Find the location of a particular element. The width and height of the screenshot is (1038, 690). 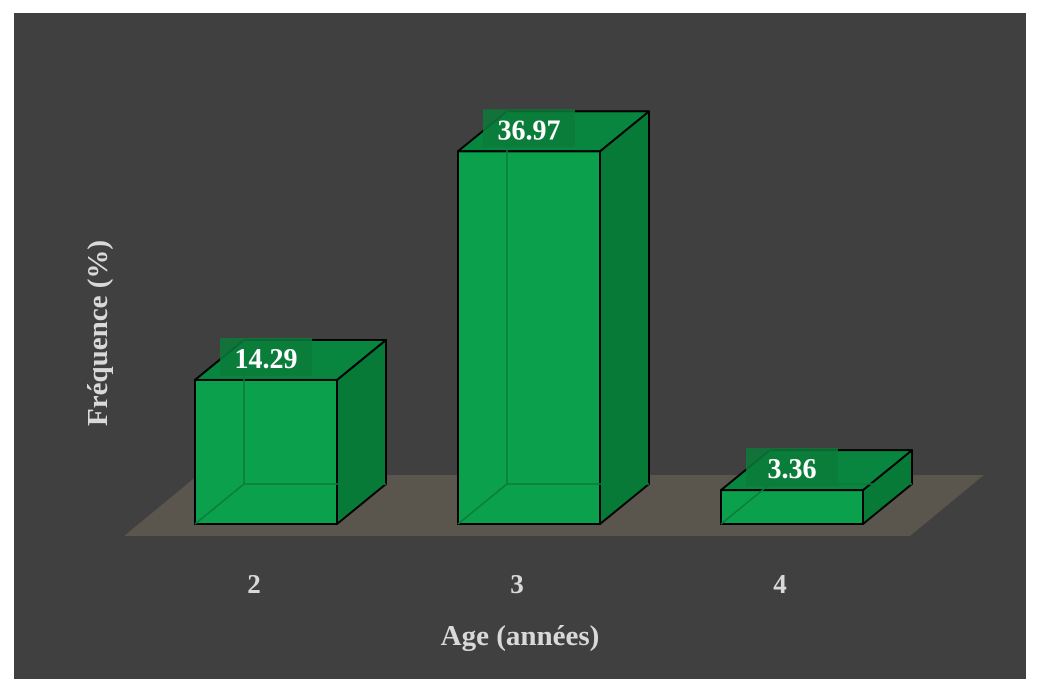

x-tick-labels: 2 3 4 is located at coordinates (517, 584).